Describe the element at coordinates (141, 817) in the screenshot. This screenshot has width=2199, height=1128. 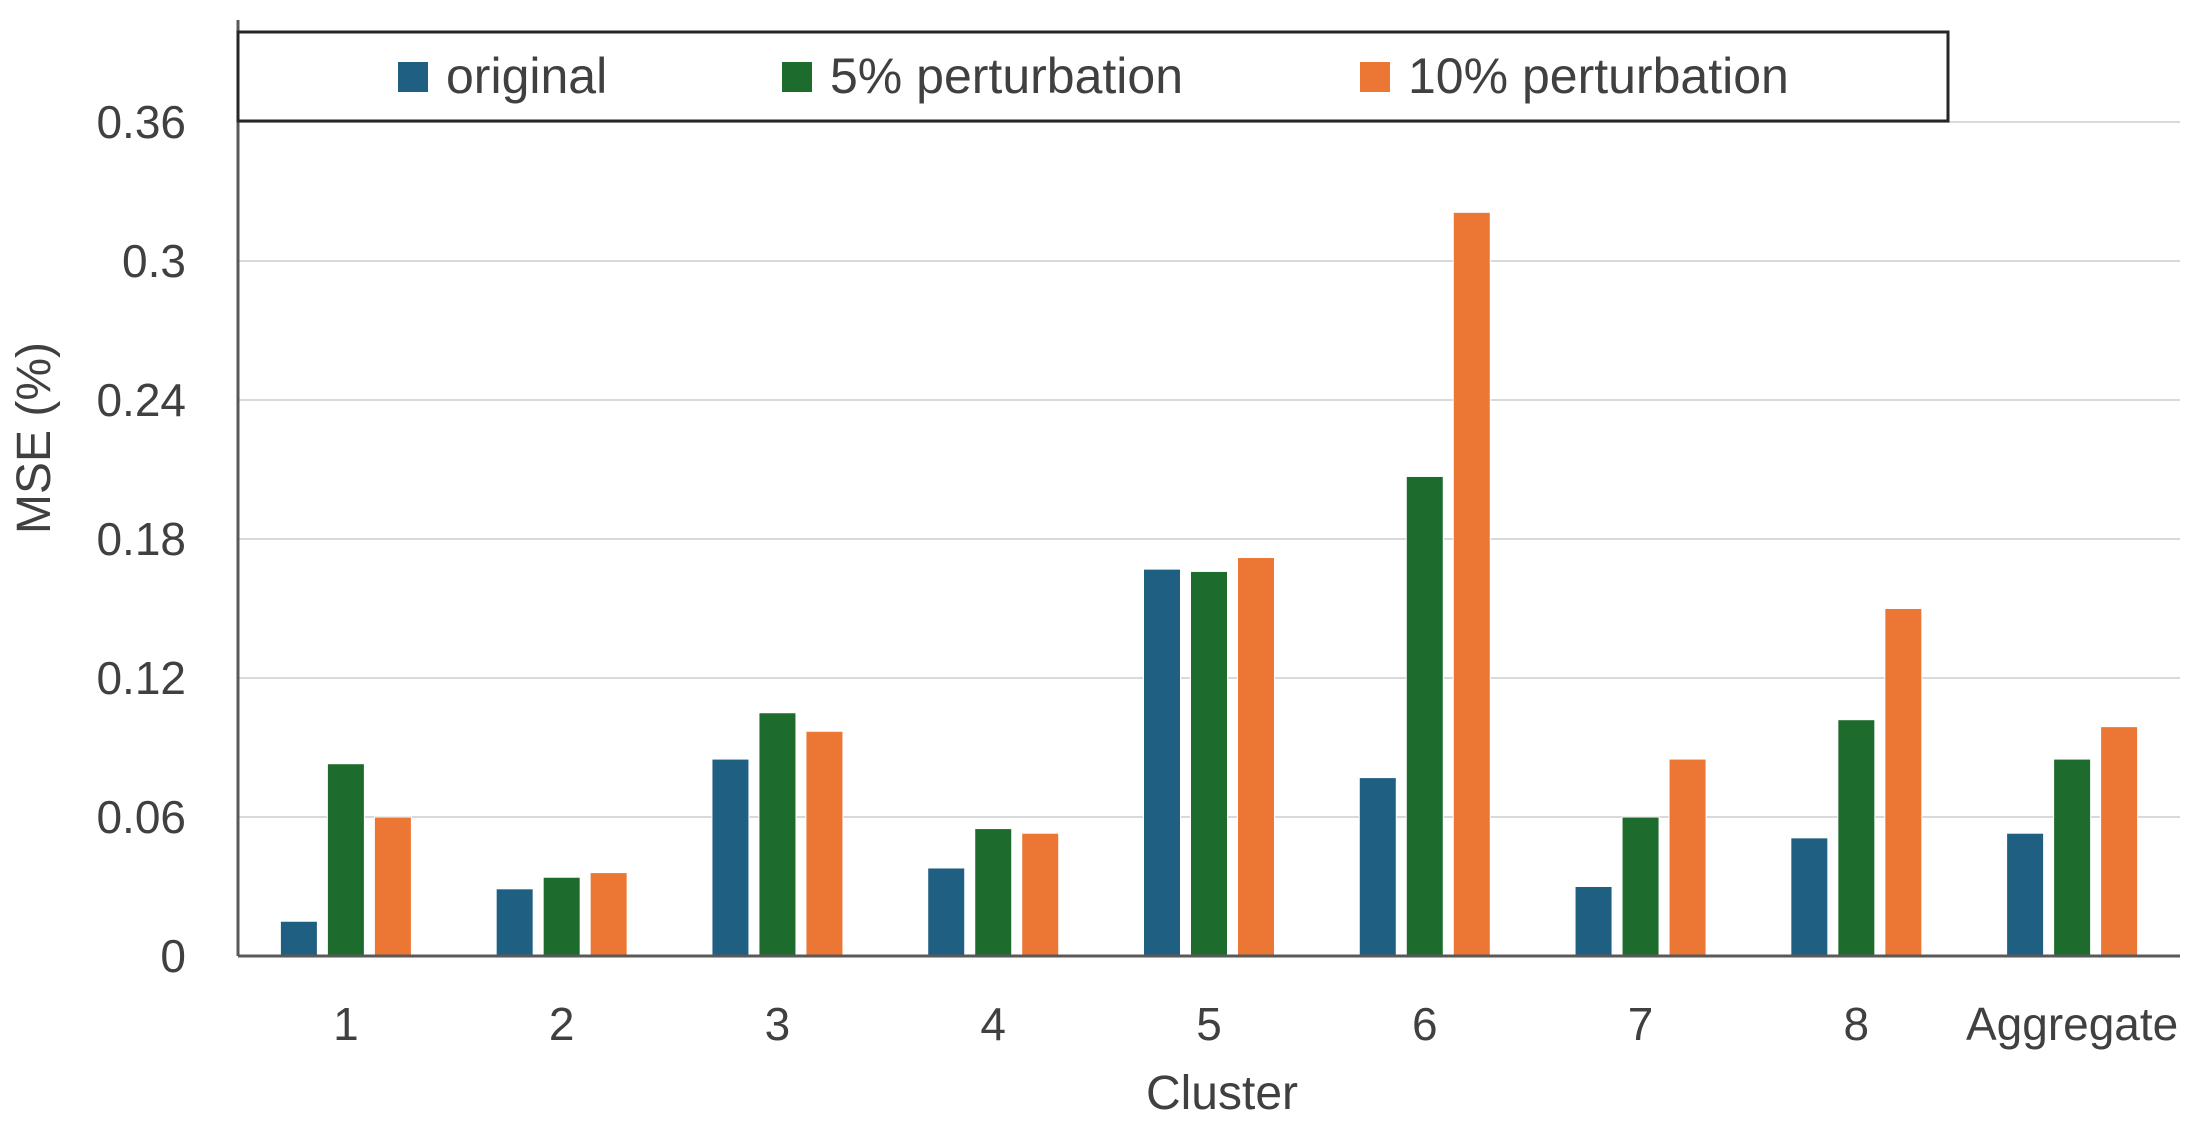
I see `y-tick-label: 0.06` at that location.